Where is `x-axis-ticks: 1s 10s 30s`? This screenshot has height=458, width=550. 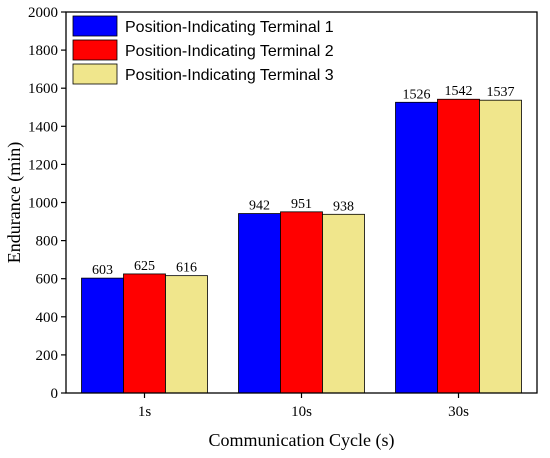
x-axis-ticks: 1s 10s 30s is located at coordinates (303, 406).